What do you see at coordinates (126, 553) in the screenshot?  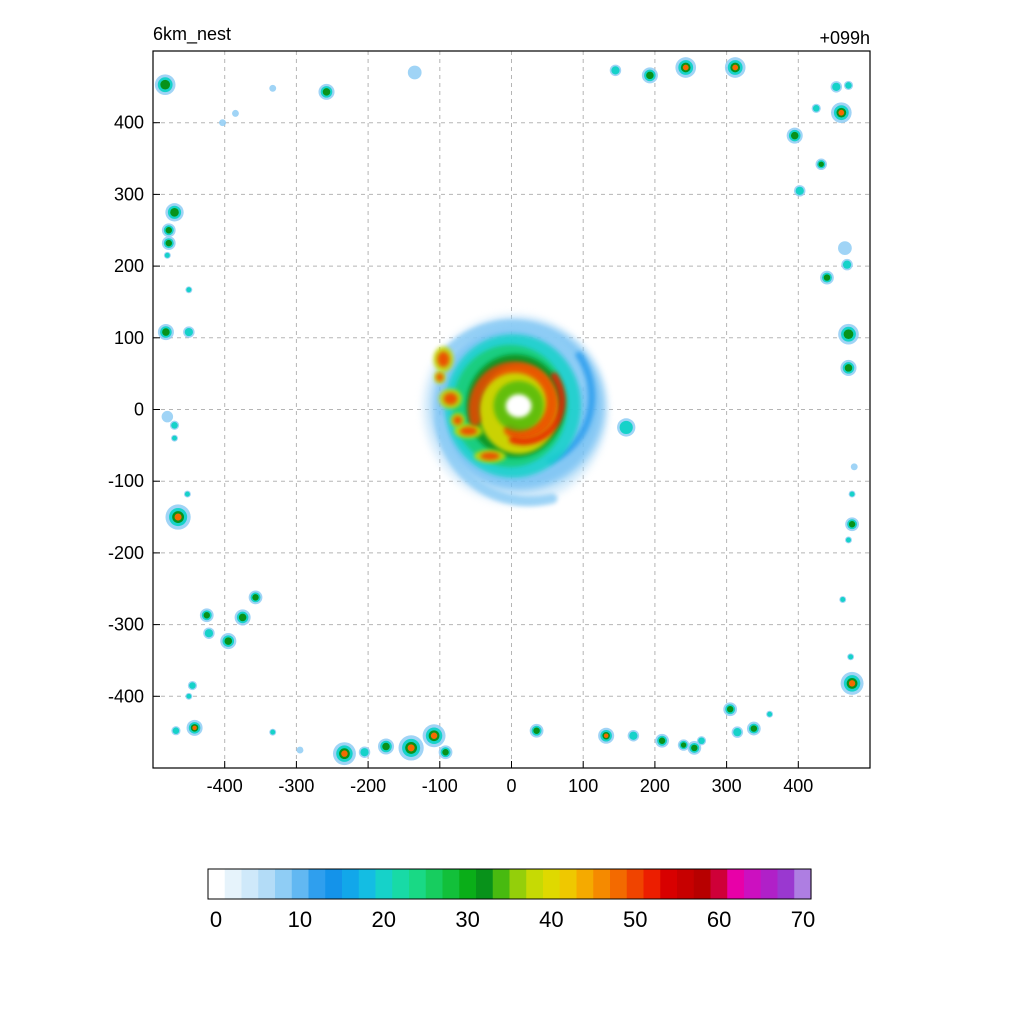 I see `y-tick-label: -200` at bounding box center [126, 553].